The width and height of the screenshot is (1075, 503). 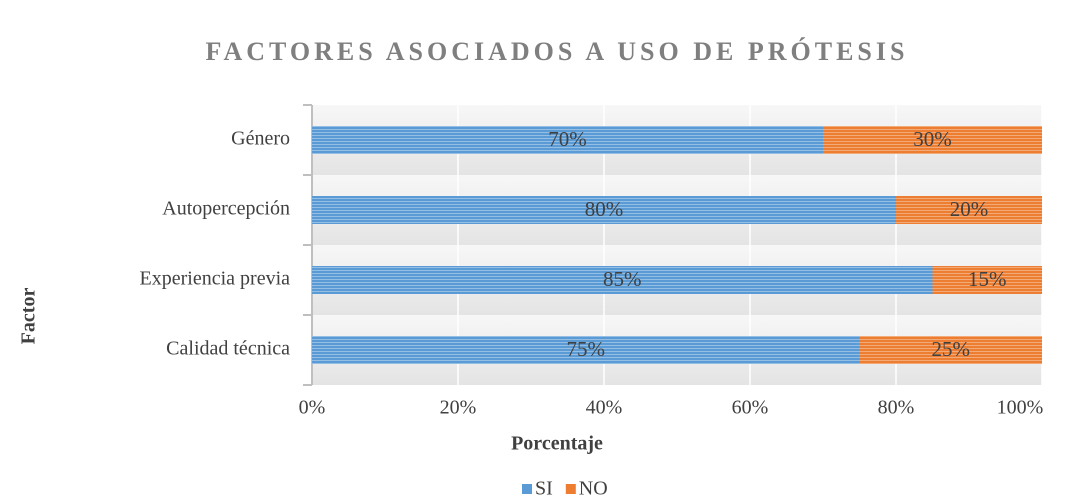 What do you see at coordinates (260, 139) in the screenshot?
I see `y-tick-label: Género` at bounding box center [260, 139].